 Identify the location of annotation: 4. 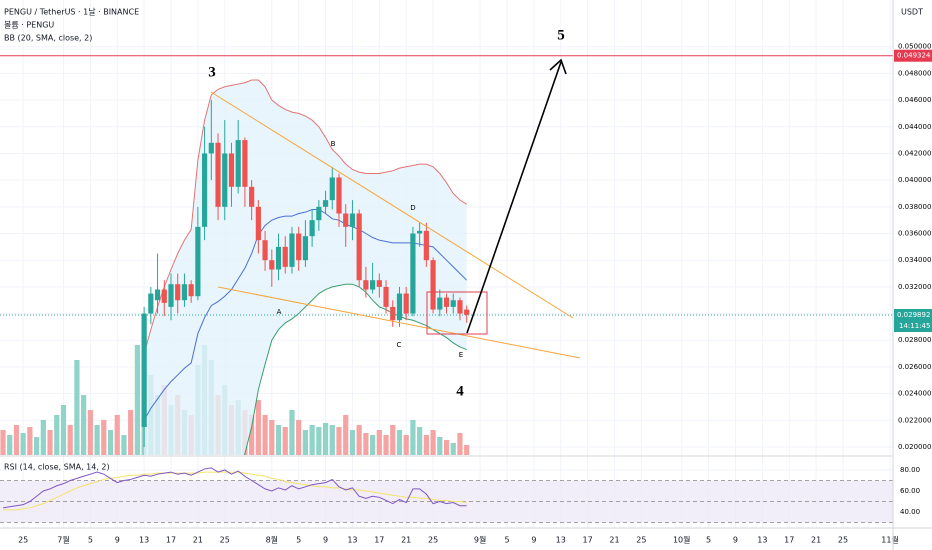
(460, 391).